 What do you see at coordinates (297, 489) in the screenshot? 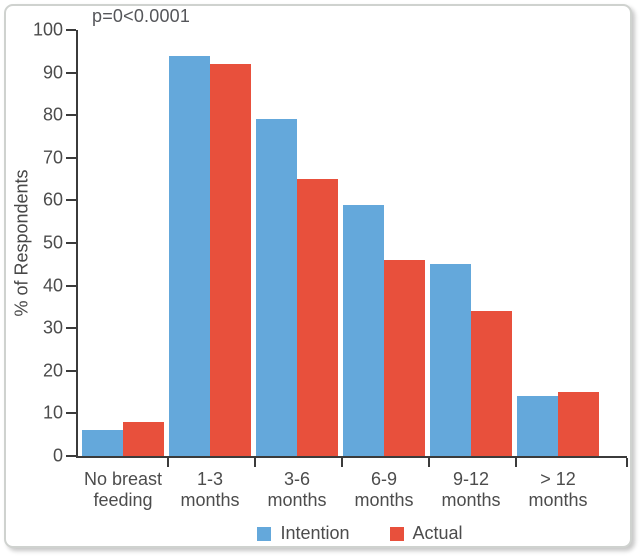
I see `x-tick-label: 3-6 months` at bounding box center [297, 489].